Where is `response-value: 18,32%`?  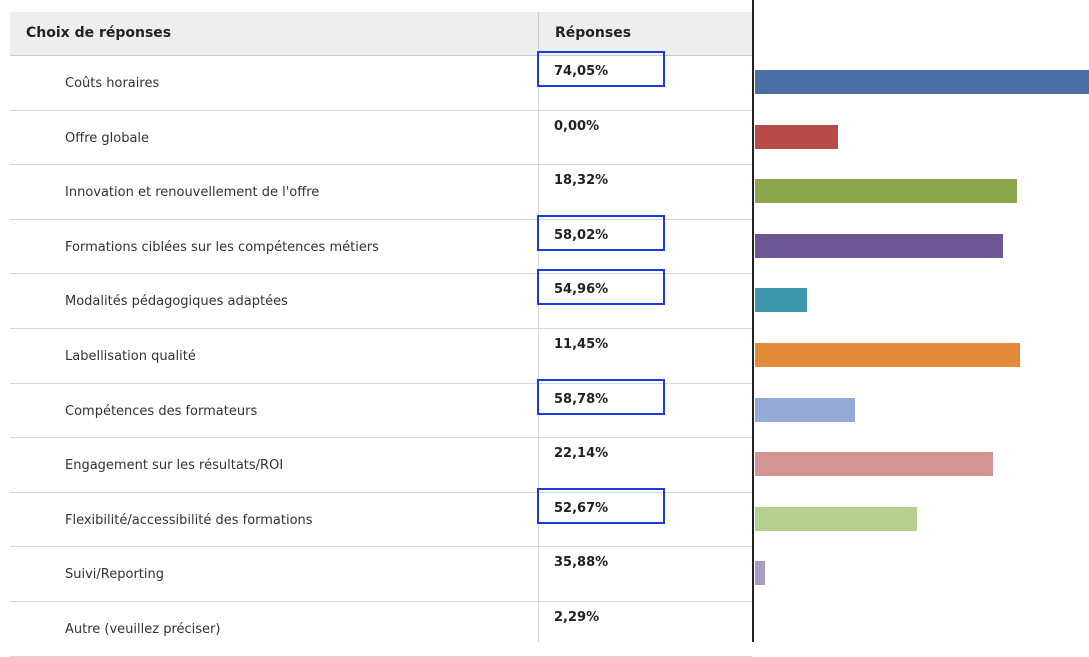 response-value: 18,32% is located at coordinates (581, 181).